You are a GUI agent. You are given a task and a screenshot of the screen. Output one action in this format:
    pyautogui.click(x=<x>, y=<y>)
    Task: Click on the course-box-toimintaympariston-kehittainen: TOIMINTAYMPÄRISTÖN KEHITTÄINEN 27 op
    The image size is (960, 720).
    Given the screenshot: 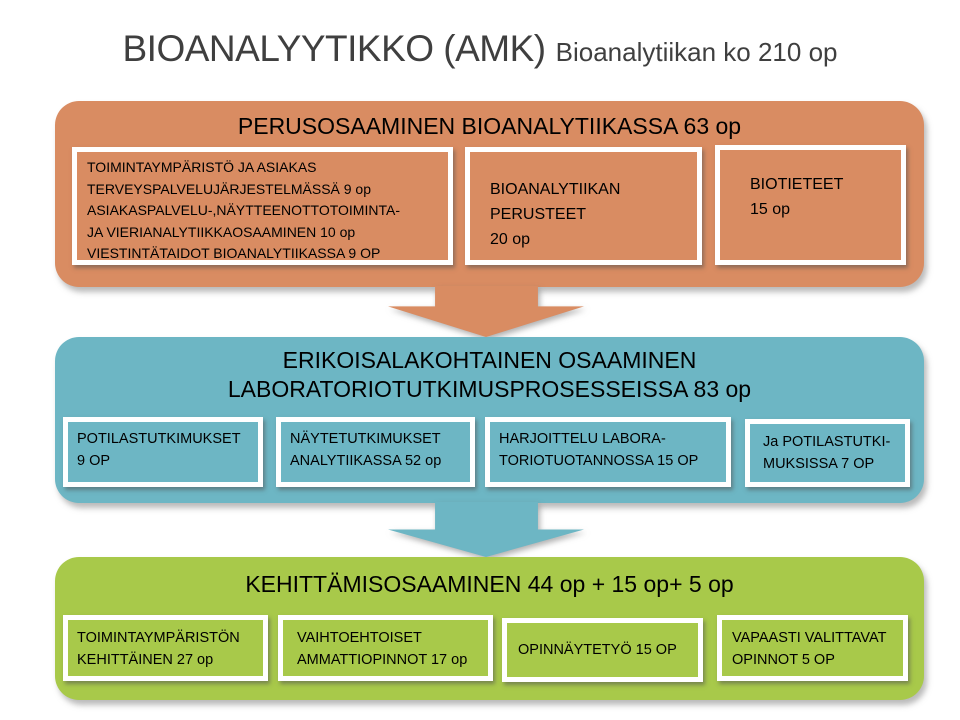 What is the action you would take?
    pyautogui.click(x=165, y=648)
    